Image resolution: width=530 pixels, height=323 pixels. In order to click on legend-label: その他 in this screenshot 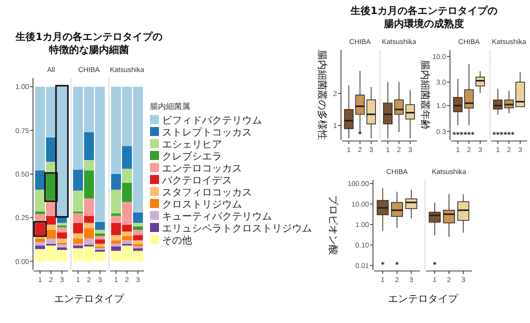, I will do `click(177, 240)`.